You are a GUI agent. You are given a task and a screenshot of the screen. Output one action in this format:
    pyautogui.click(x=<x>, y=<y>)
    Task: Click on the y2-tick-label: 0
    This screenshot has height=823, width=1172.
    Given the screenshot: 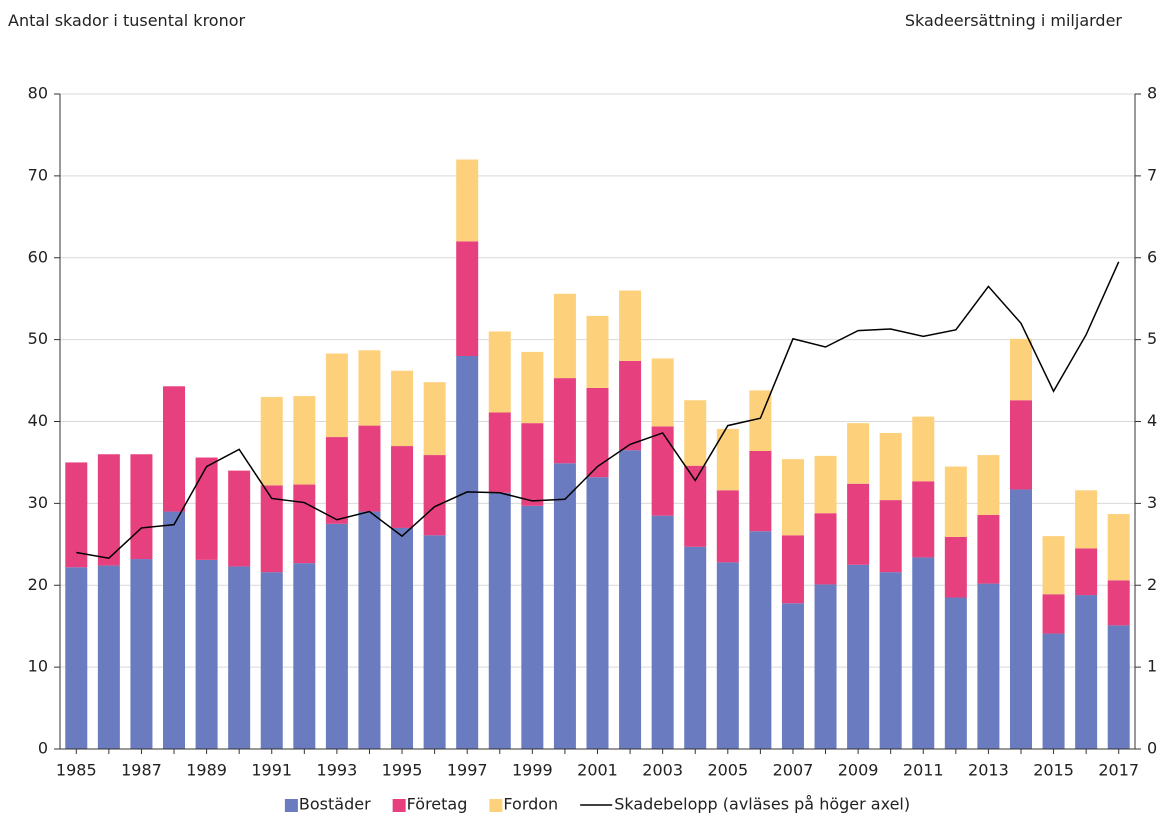 What is the action you would take?
    pyautogui.click(x=1152, y=748)
    